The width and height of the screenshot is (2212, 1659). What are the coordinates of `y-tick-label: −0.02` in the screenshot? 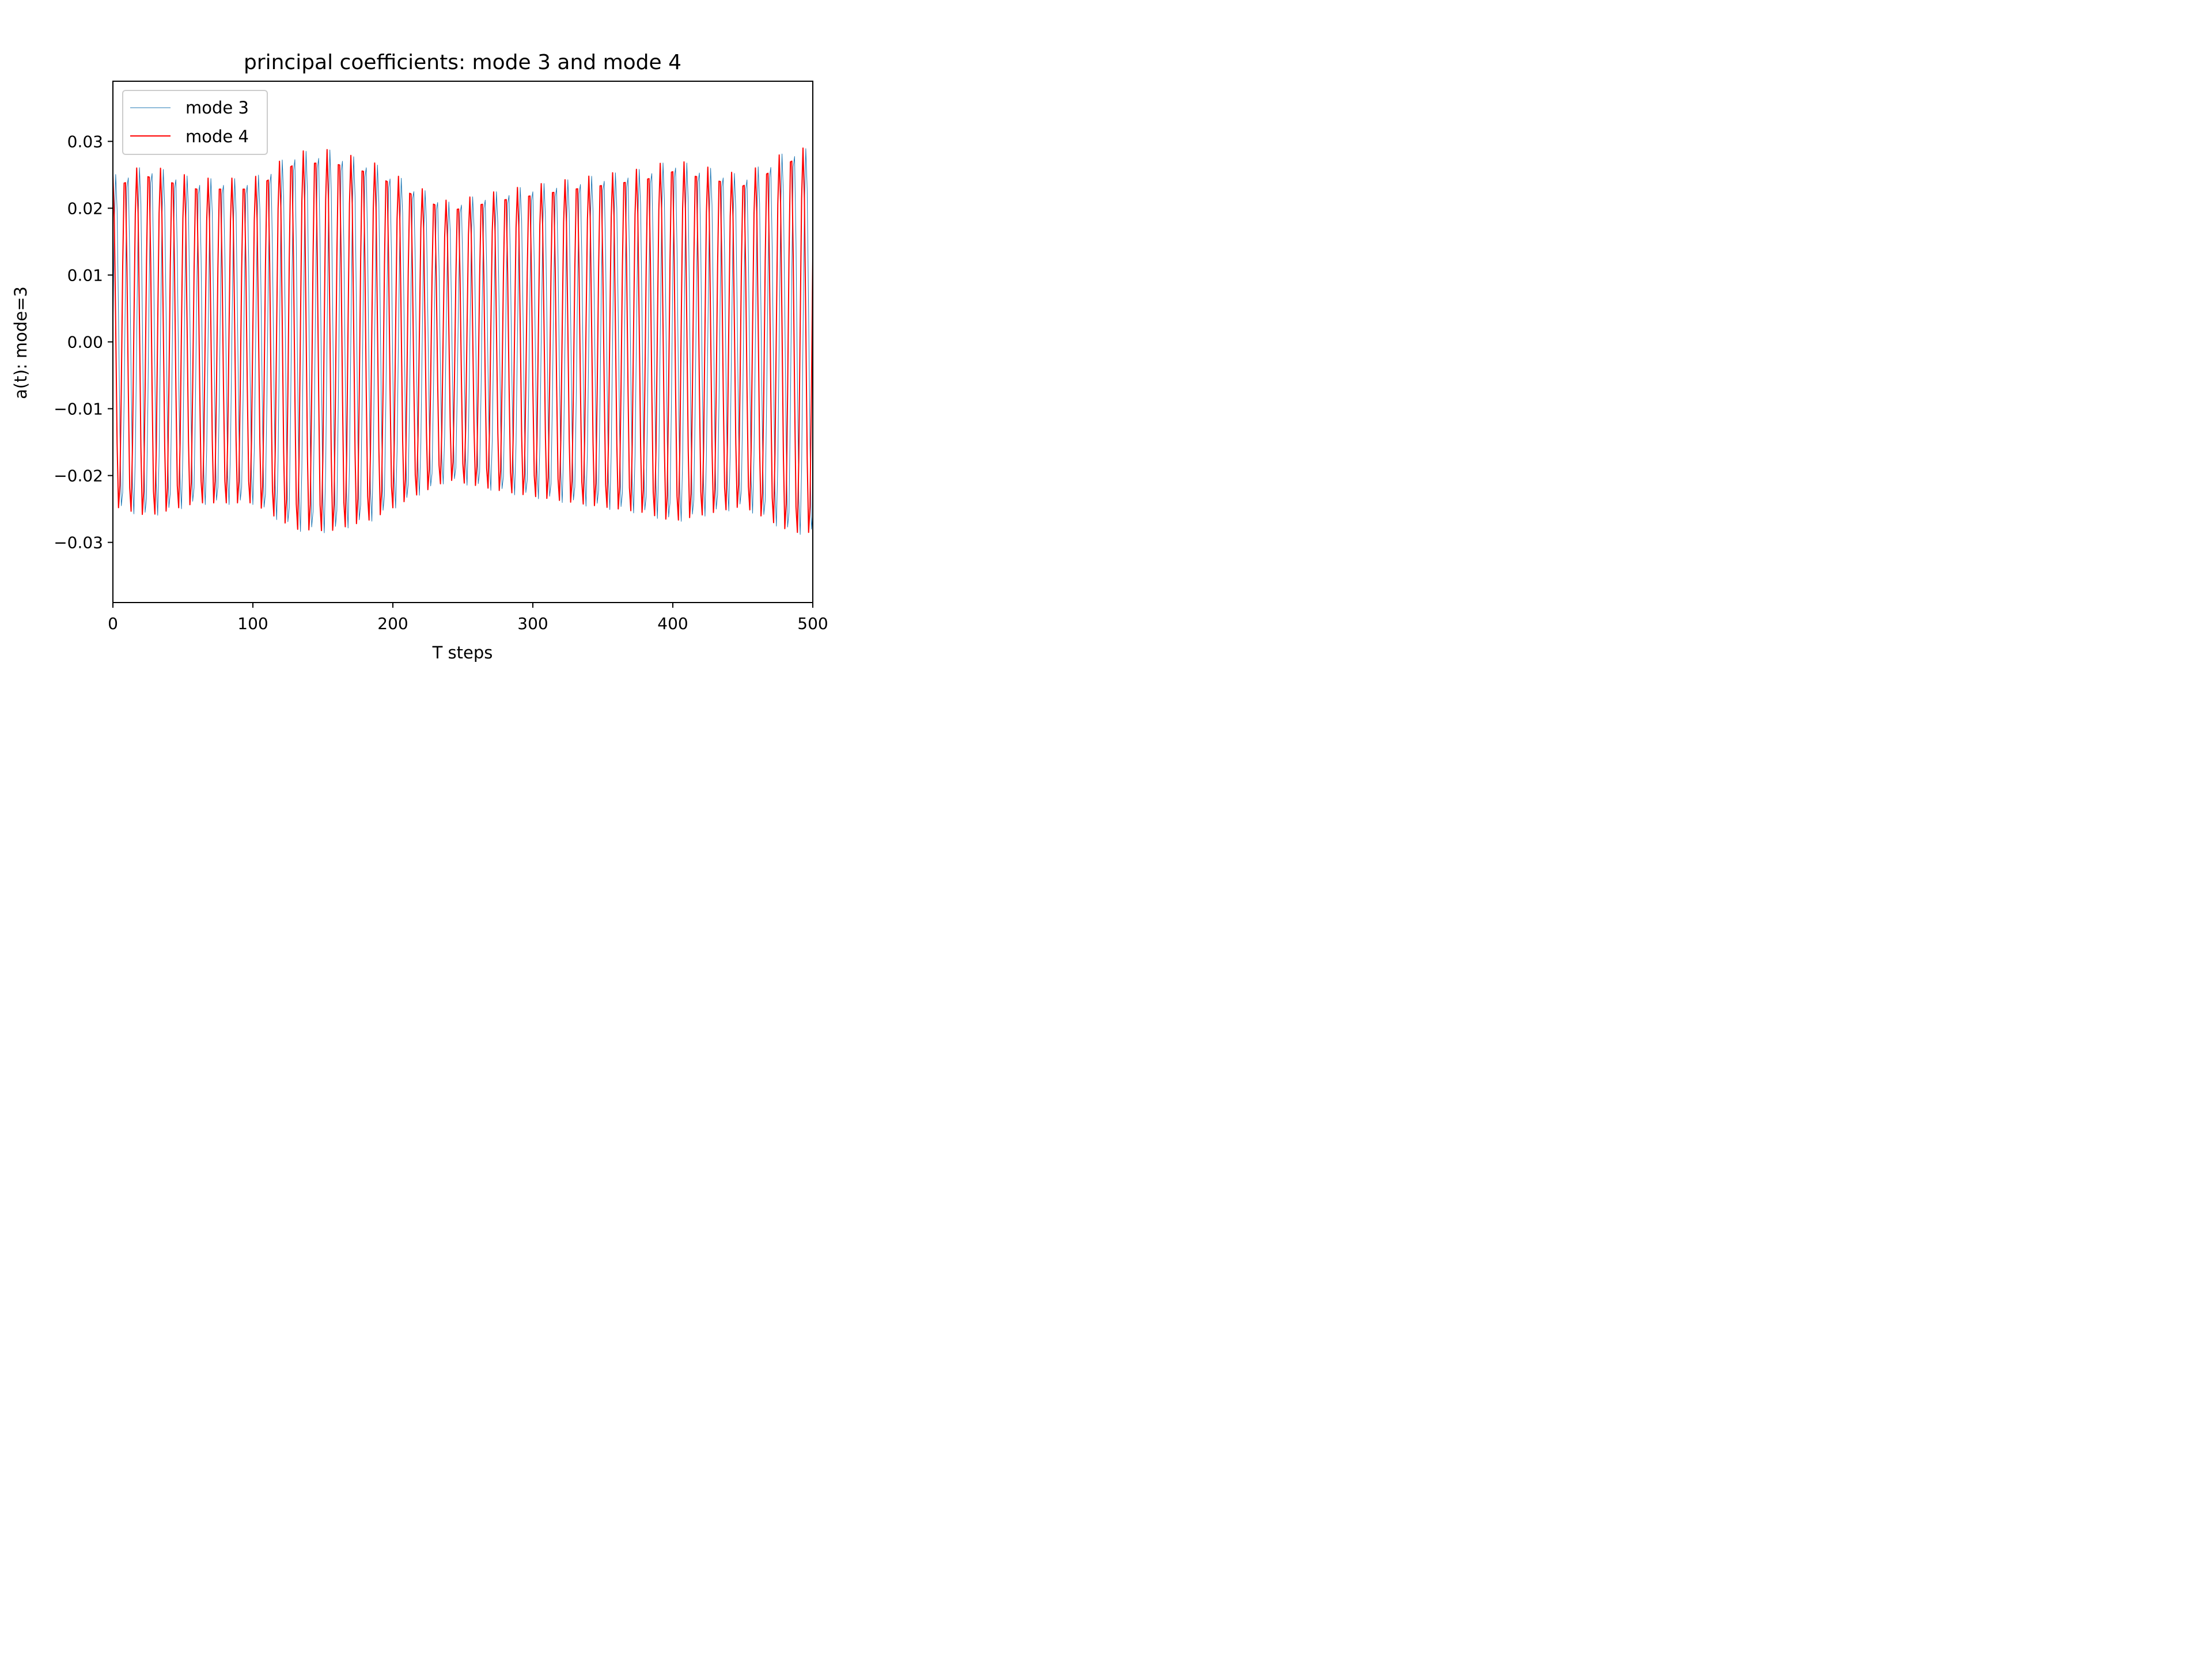 It's located at (78, 476).